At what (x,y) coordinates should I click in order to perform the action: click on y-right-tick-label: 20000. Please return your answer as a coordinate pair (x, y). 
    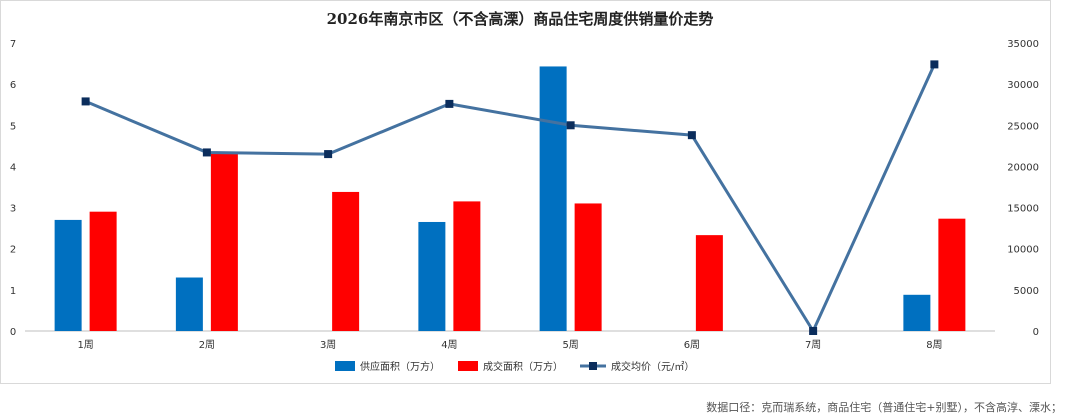
    Looking at the image, I should click on (1023, 167).